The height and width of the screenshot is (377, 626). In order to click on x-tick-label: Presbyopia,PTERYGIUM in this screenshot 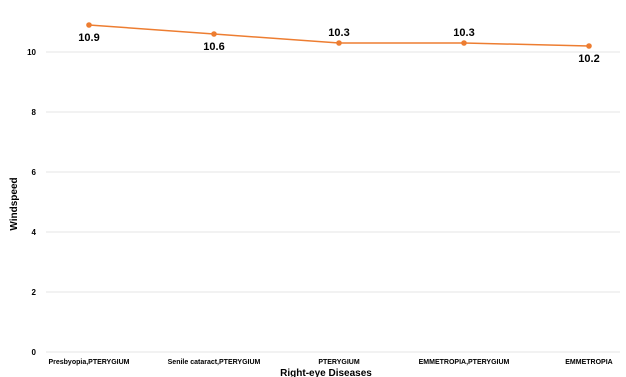, I will do `click(88, 362)`.